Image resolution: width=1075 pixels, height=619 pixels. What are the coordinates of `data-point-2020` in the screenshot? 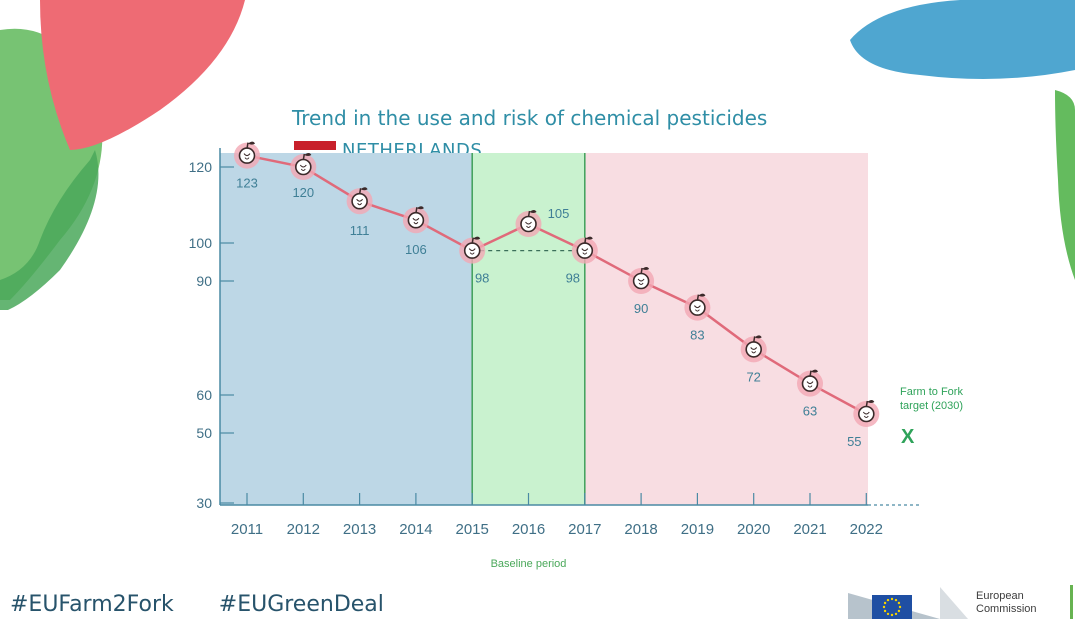 It's located at (753, 349).